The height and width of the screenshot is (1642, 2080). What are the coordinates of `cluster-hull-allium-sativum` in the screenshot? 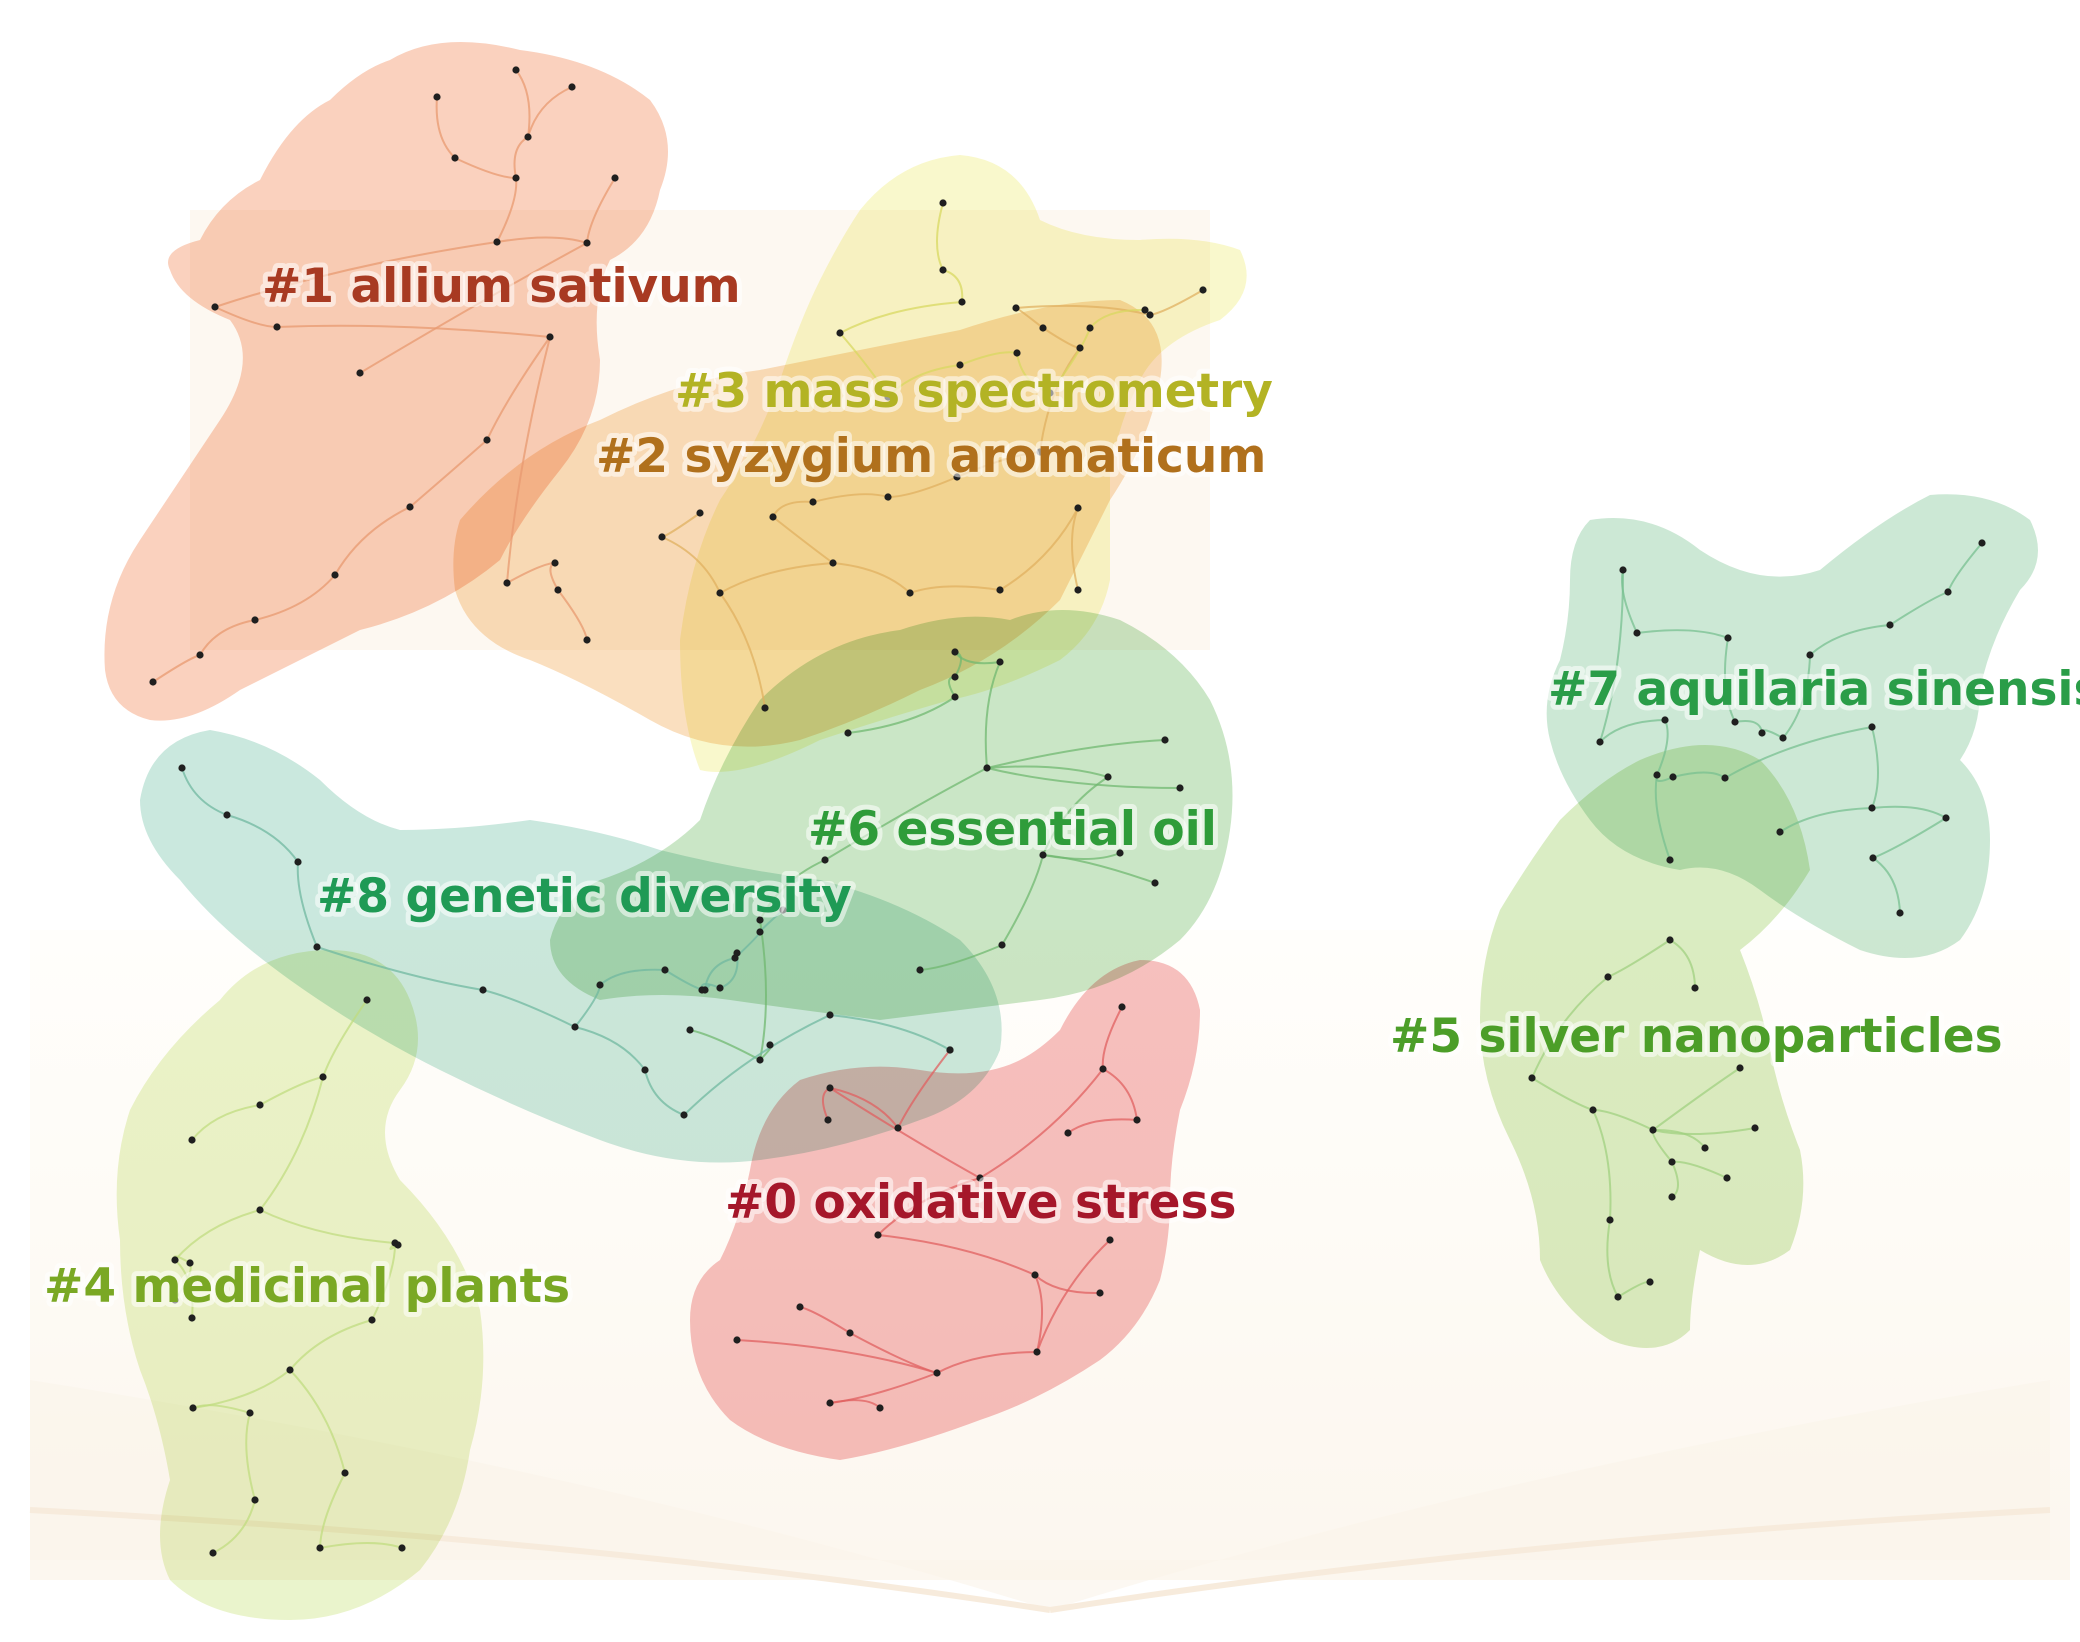 It's located at (386, 381).